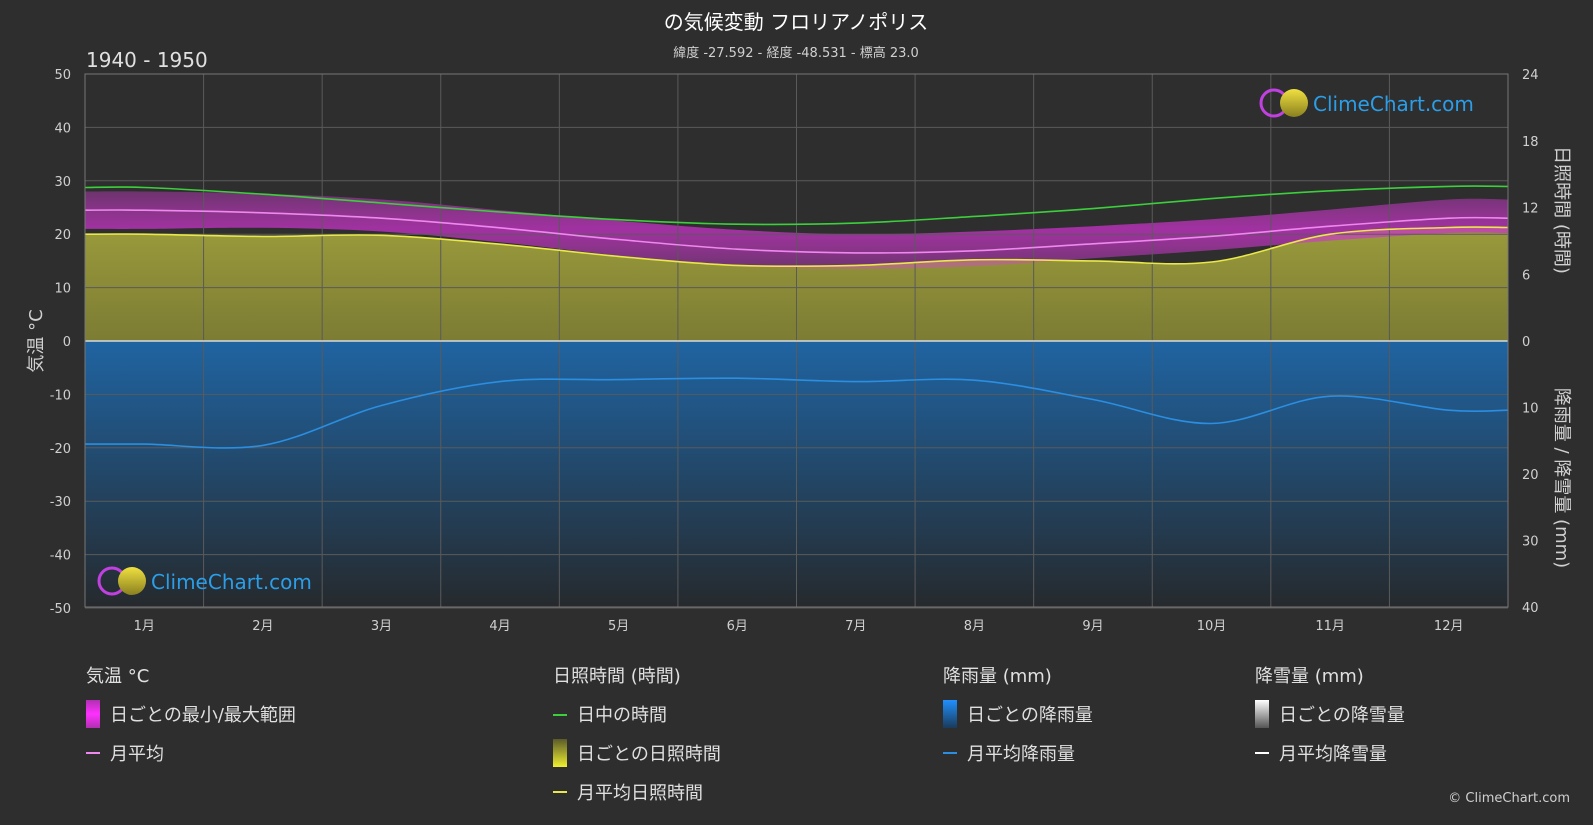  What do you see at coordinates (1021, 754) in the screenshot?
I see `legend-item-rain-mean: 月平均降雨量` at bounding box center [1021, 754].